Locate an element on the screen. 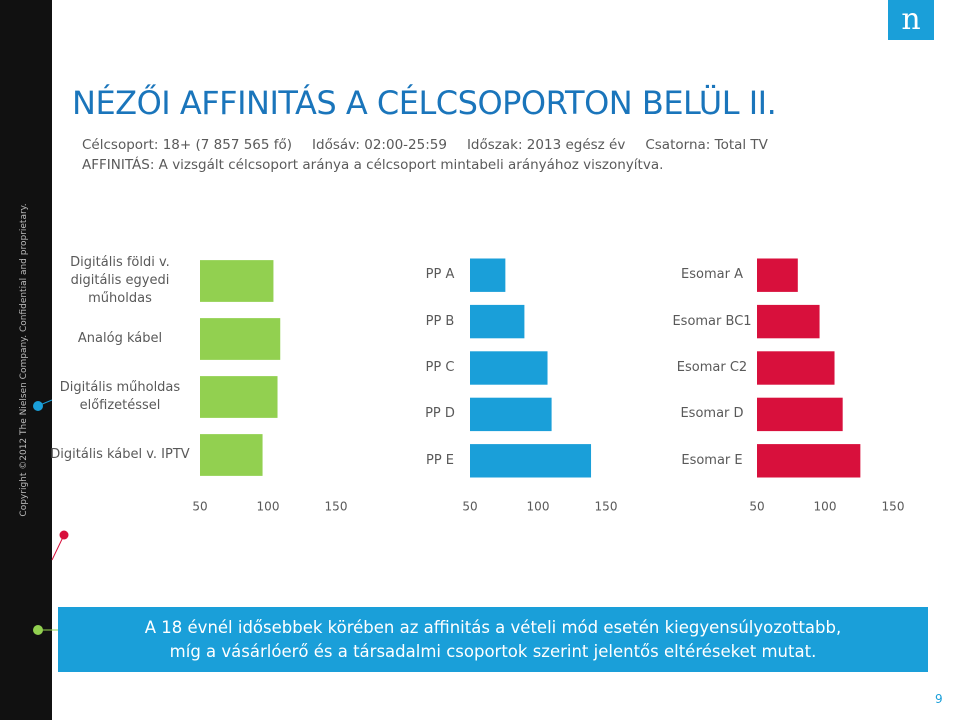 The image size is (960, 720). info-item: Célcsoport: 18+ (7 857 565 fő) is located at coordinates (187, 145).